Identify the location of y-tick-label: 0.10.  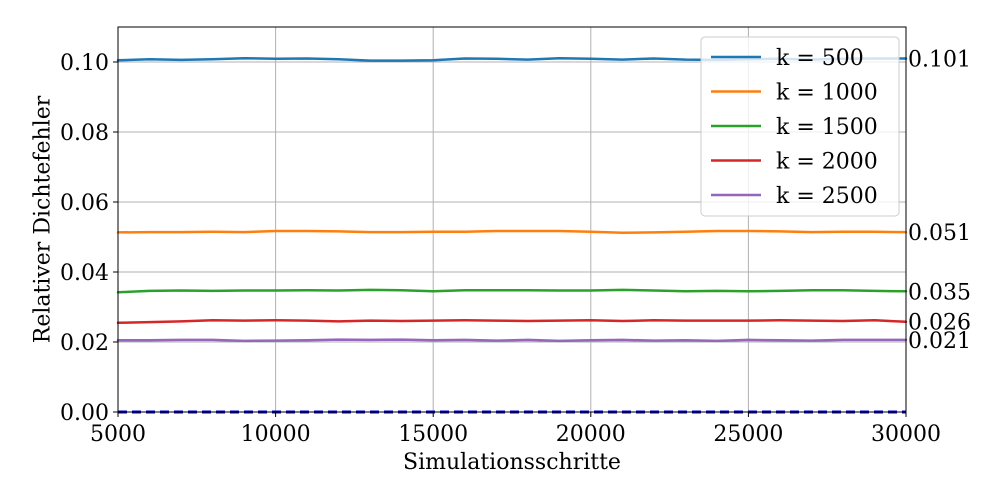
(84, 63).